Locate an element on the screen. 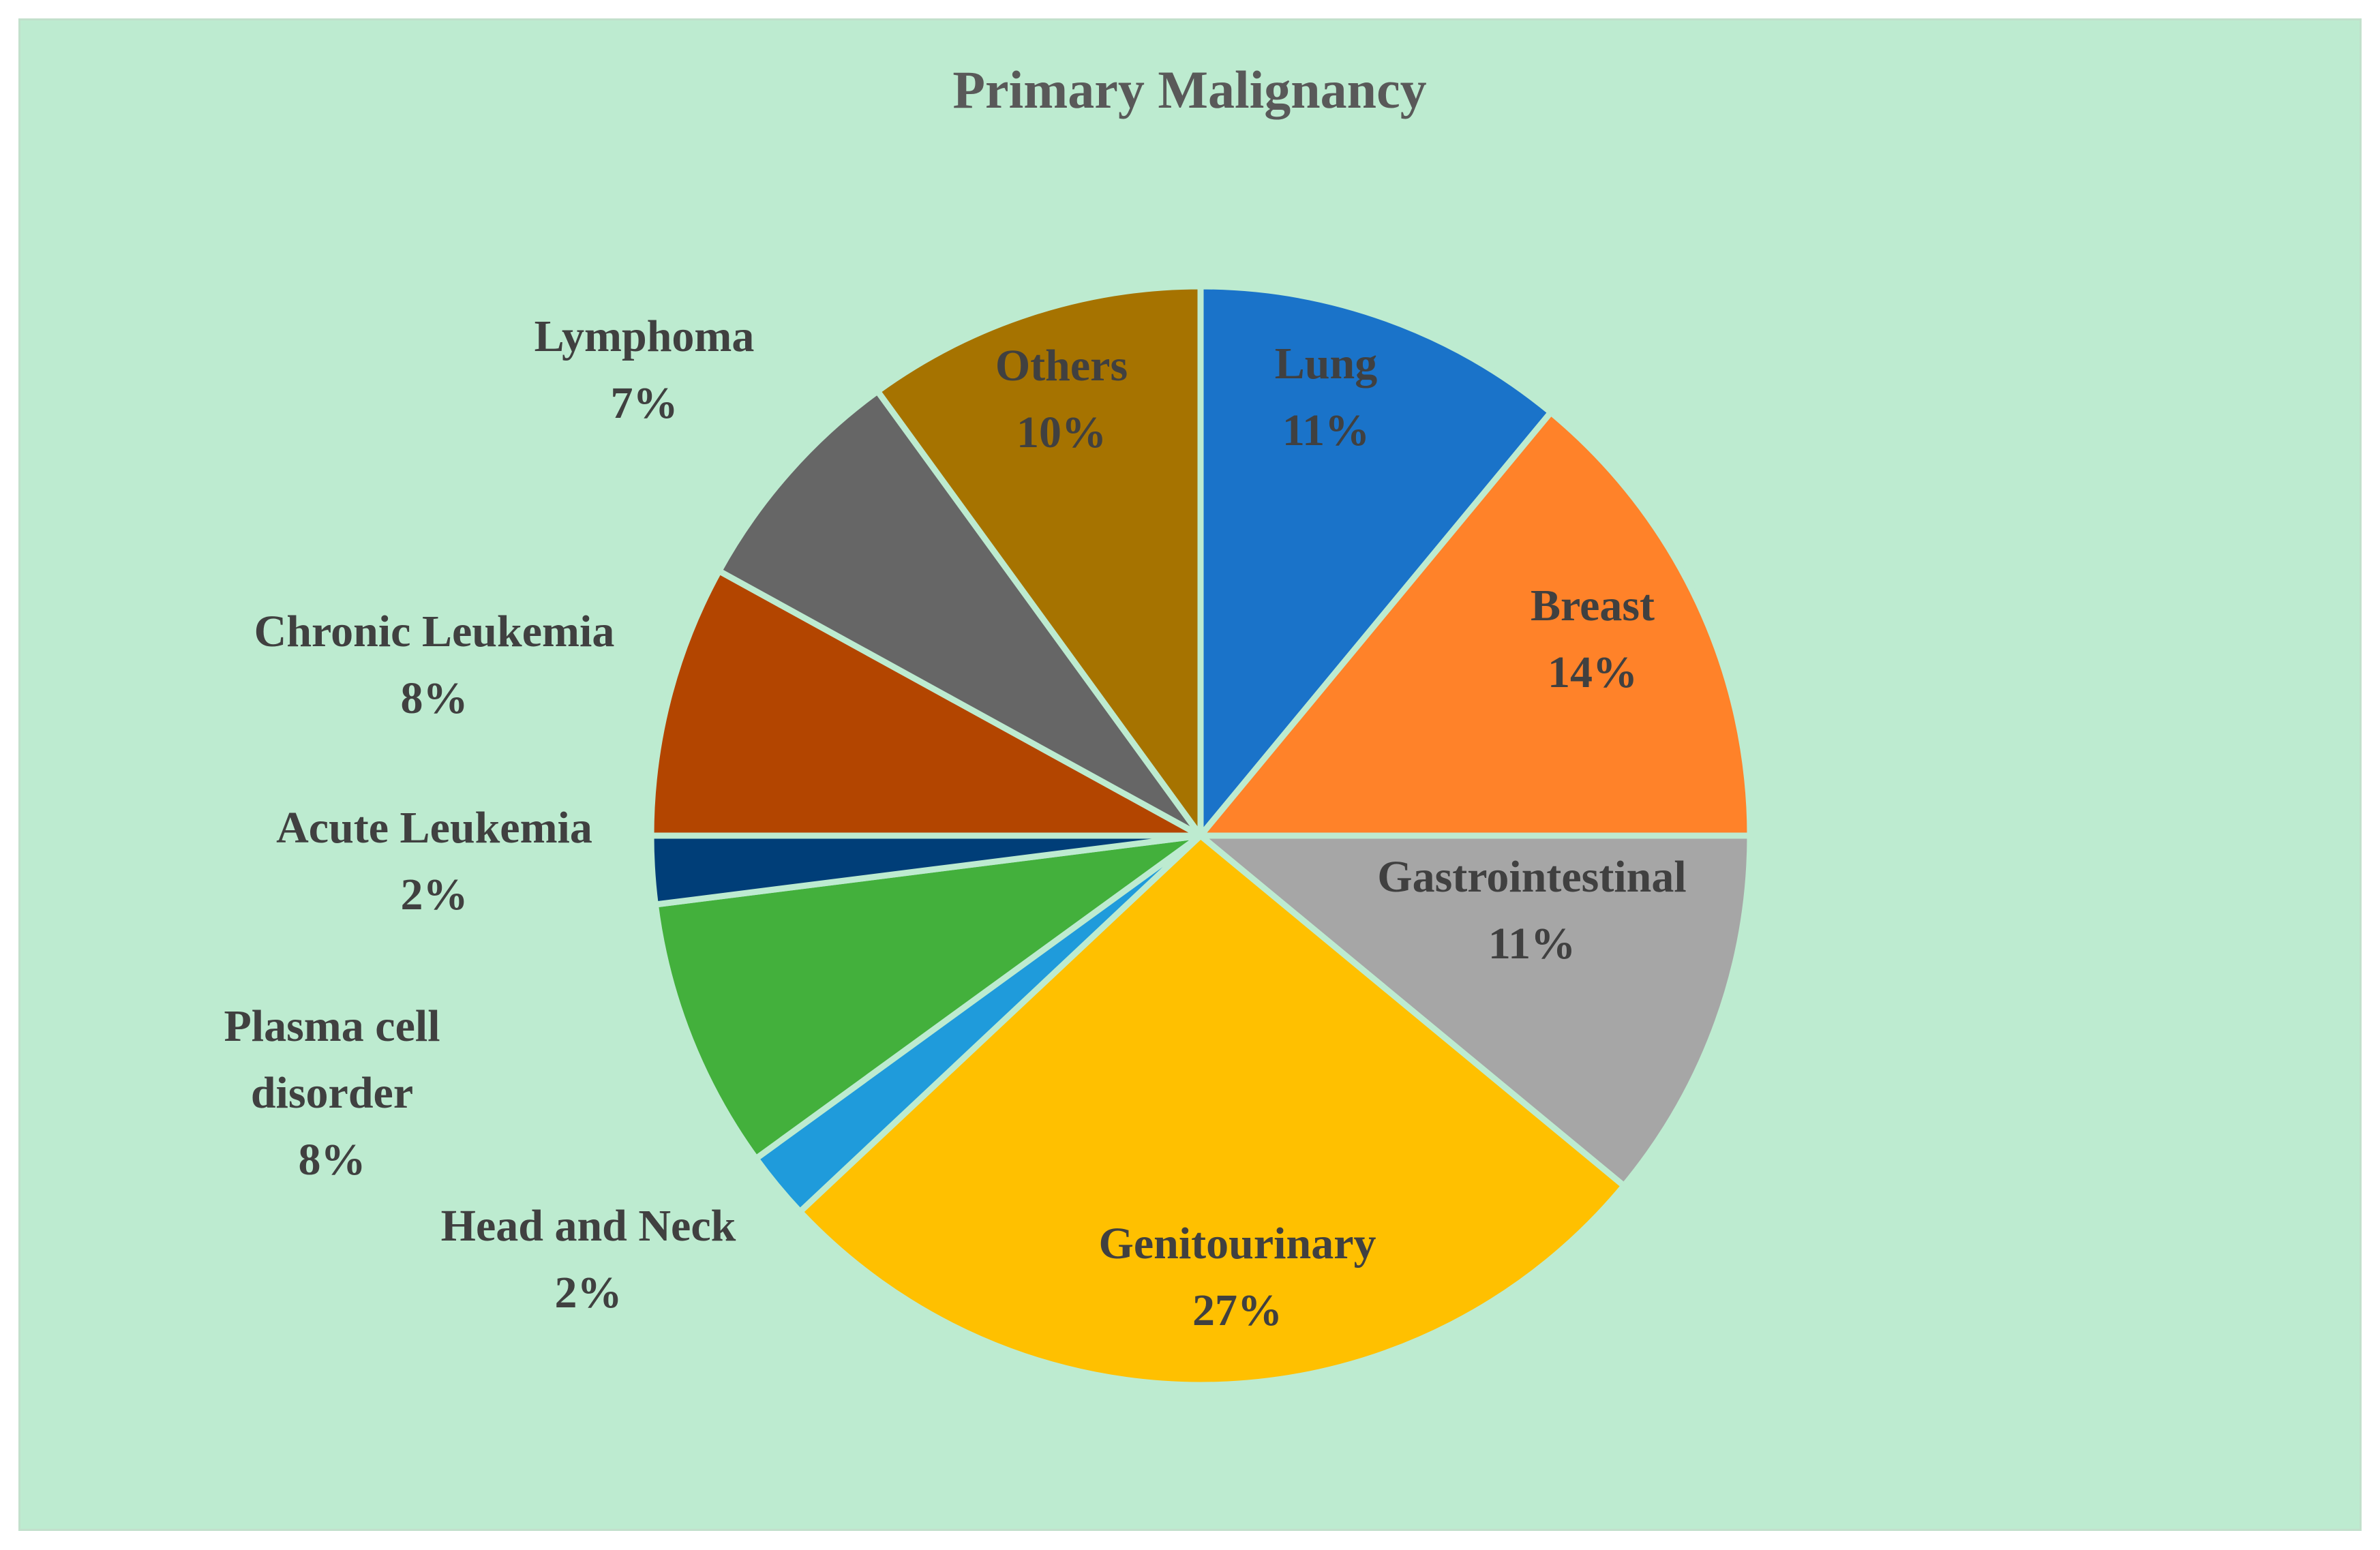 The width and height of the screenshot is (2380, 1550). pie-slice-lung is located at coordinates (1375, 561).